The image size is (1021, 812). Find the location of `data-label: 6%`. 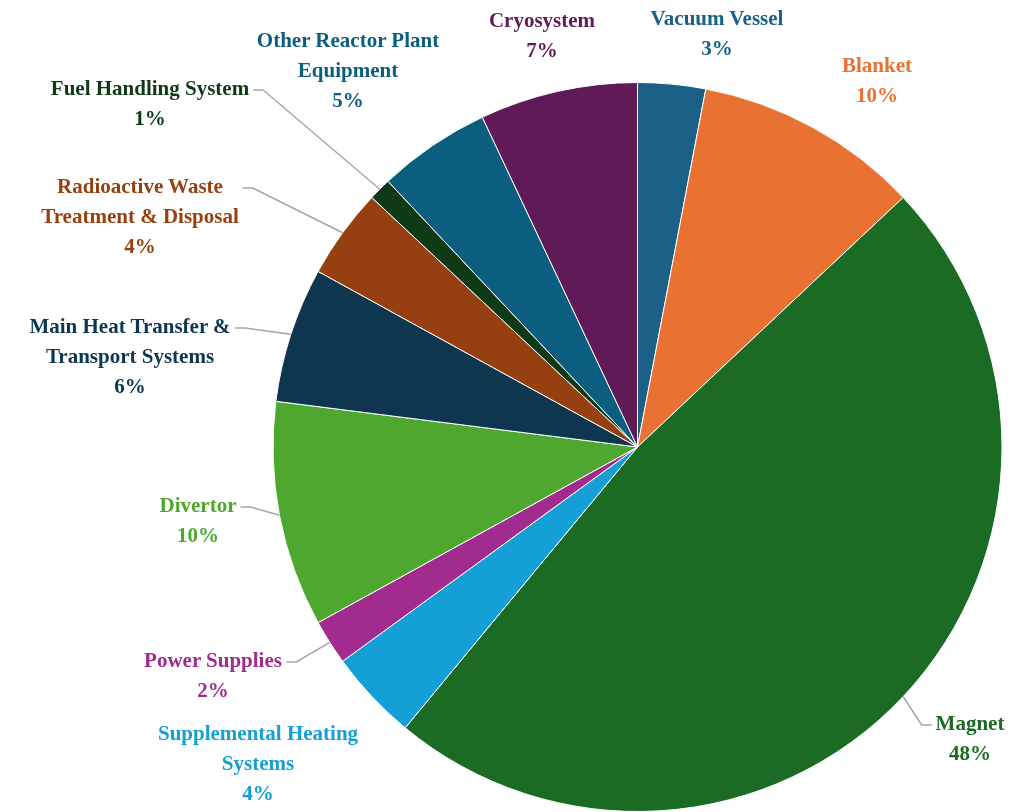

data-label: 6% is located at coordinates (130, 386).